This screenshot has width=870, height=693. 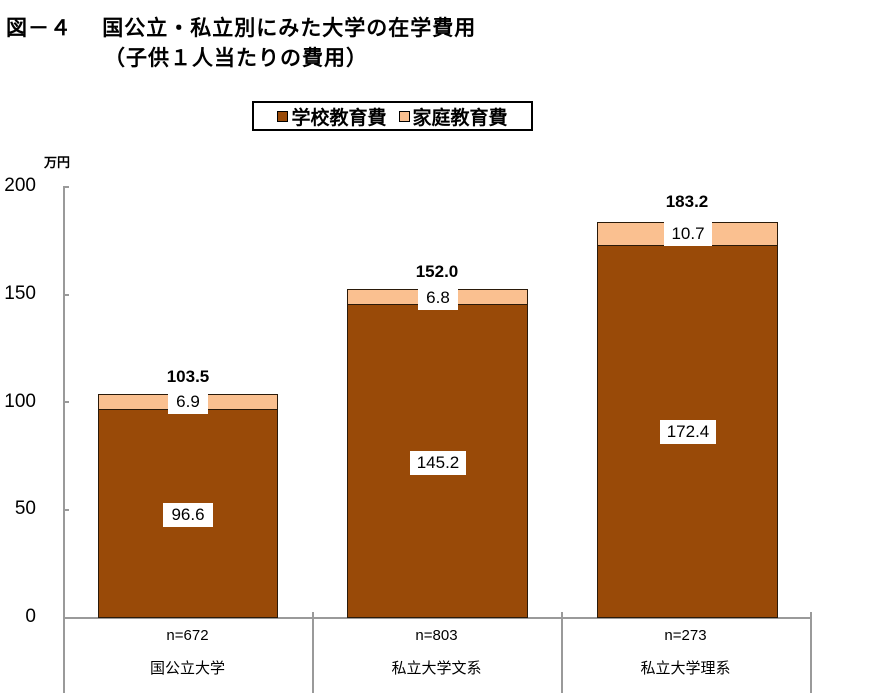 What do you see at coordinates (187, 668) in the screenshot?
I see `category-name-kokkoritsu: 国公立大学` at bounding box center [187, 668].